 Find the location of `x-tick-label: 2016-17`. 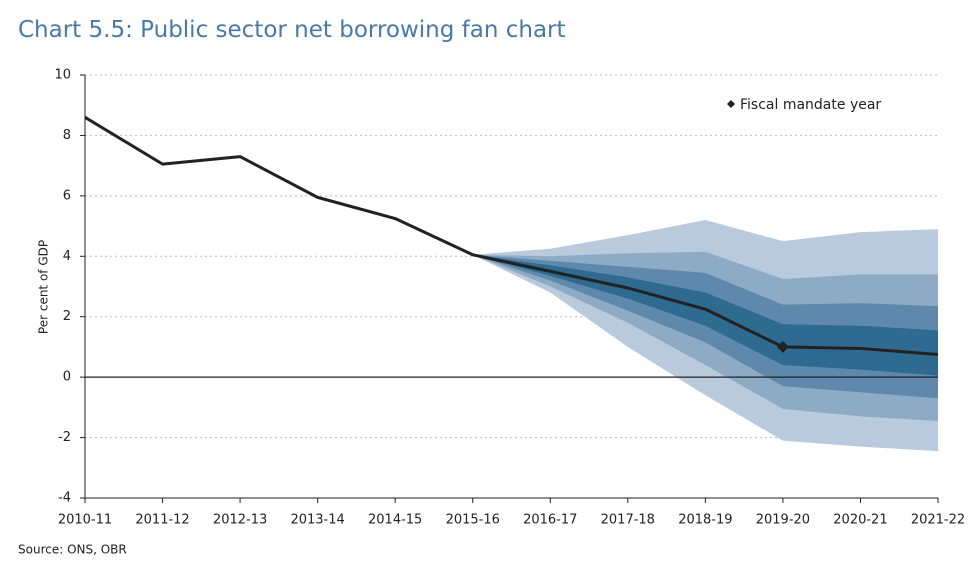

x-tick-label: 2016-17 is located at coordinates (550, 520).